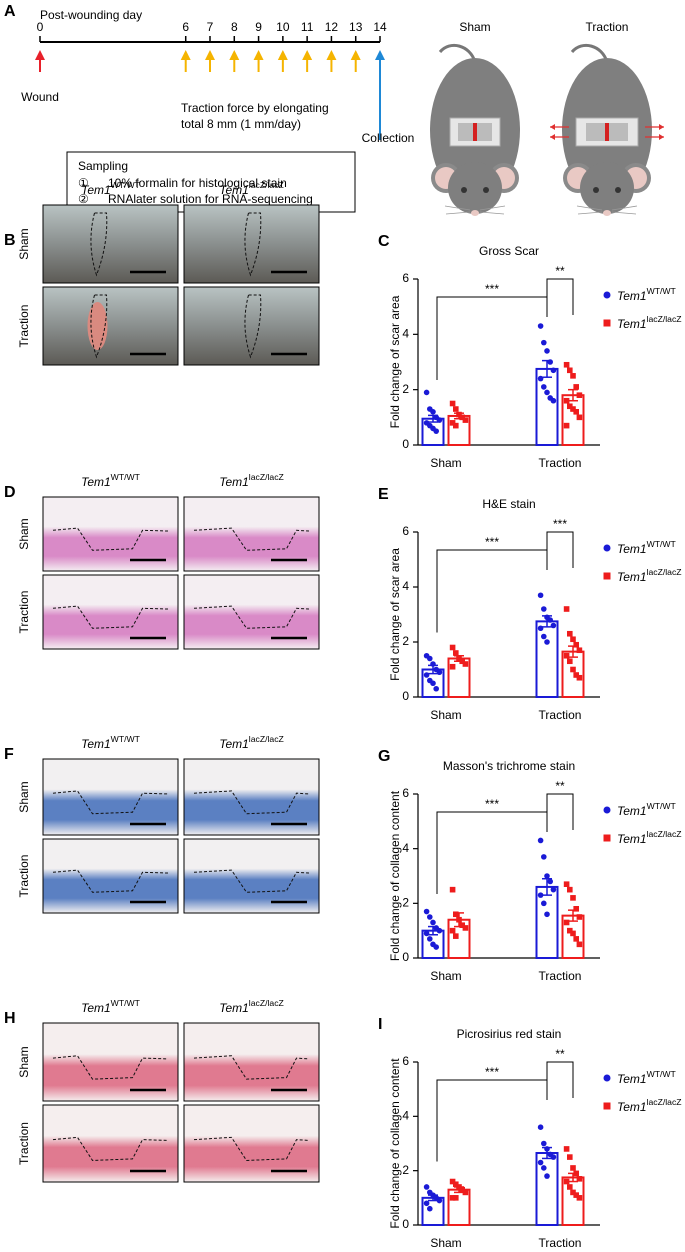 The width and height of the screenshot is (685, 1252). I want to click on panel-label: A, so click(10, 11).